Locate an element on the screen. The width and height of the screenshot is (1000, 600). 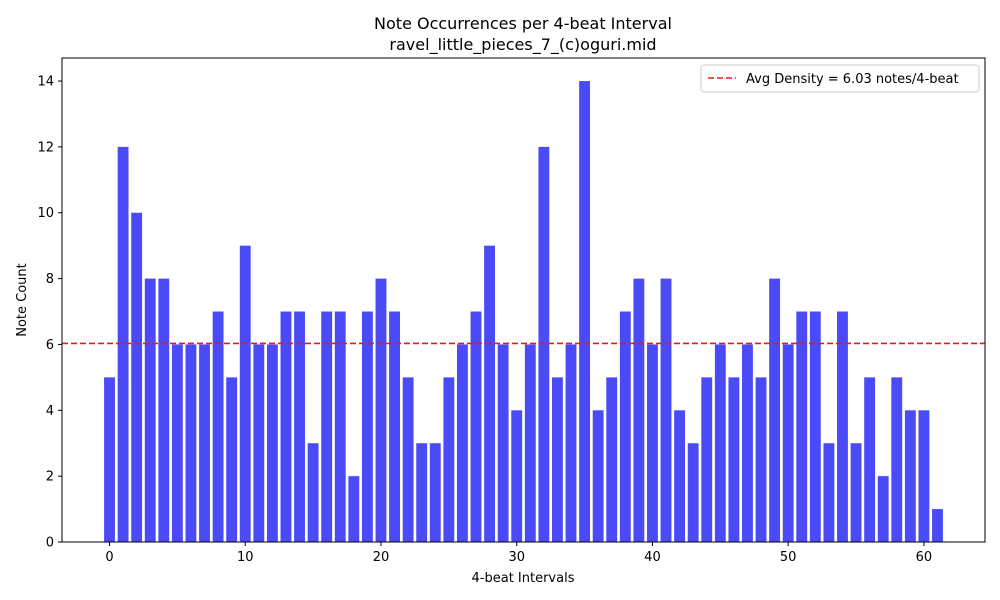
x-axis-label: 4-beat Intervals is located at coordinates (523, 578).